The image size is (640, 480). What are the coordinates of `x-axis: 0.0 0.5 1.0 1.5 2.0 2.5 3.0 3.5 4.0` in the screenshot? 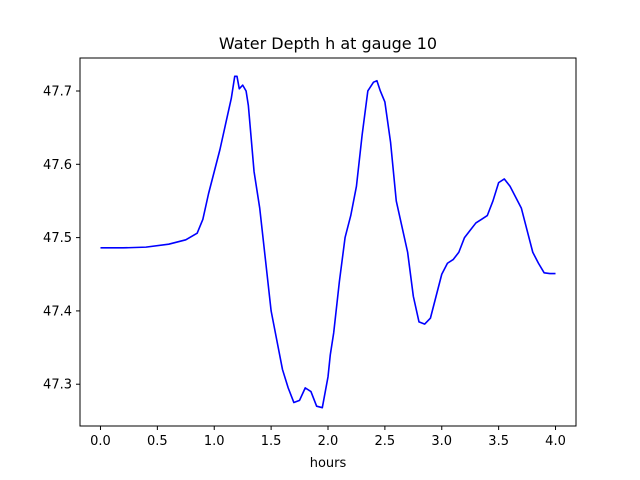 It's located at (328, 437).